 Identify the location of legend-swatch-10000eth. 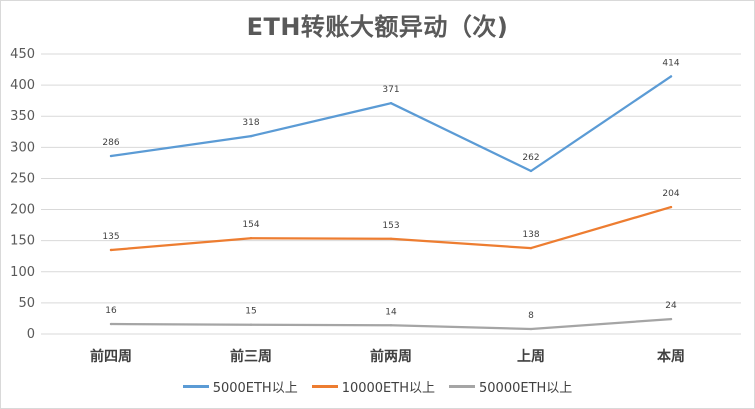
(324, 386).